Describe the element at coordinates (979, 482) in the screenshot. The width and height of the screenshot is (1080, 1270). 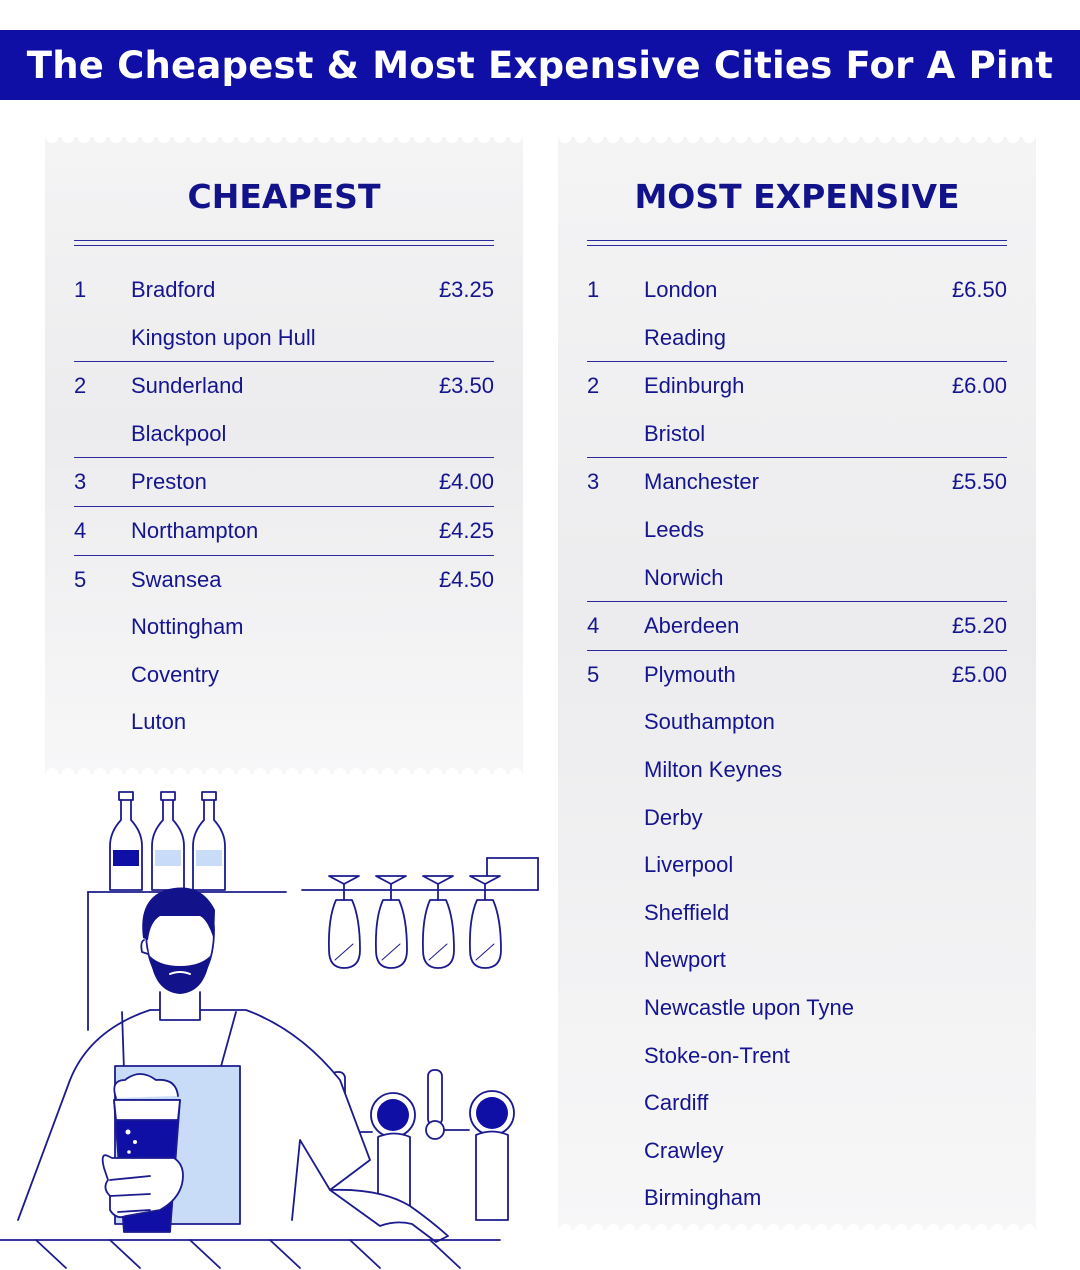
I see `pint-price: £5.50` at that location.